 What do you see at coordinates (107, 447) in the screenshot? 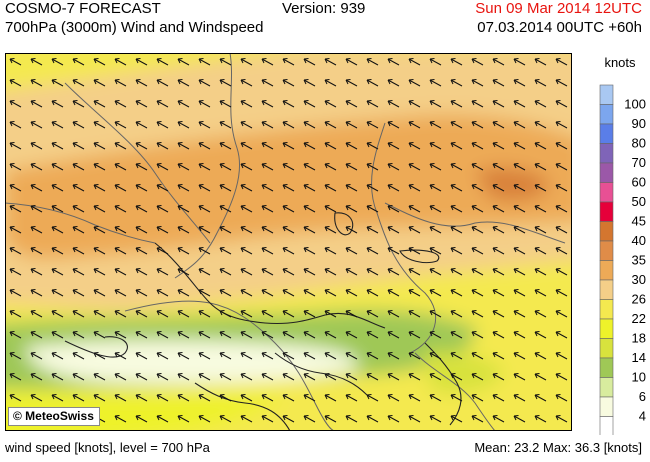
I see `variable-label: wind speed [knots], level = 700 hPa` at bounding box center [107, 447].